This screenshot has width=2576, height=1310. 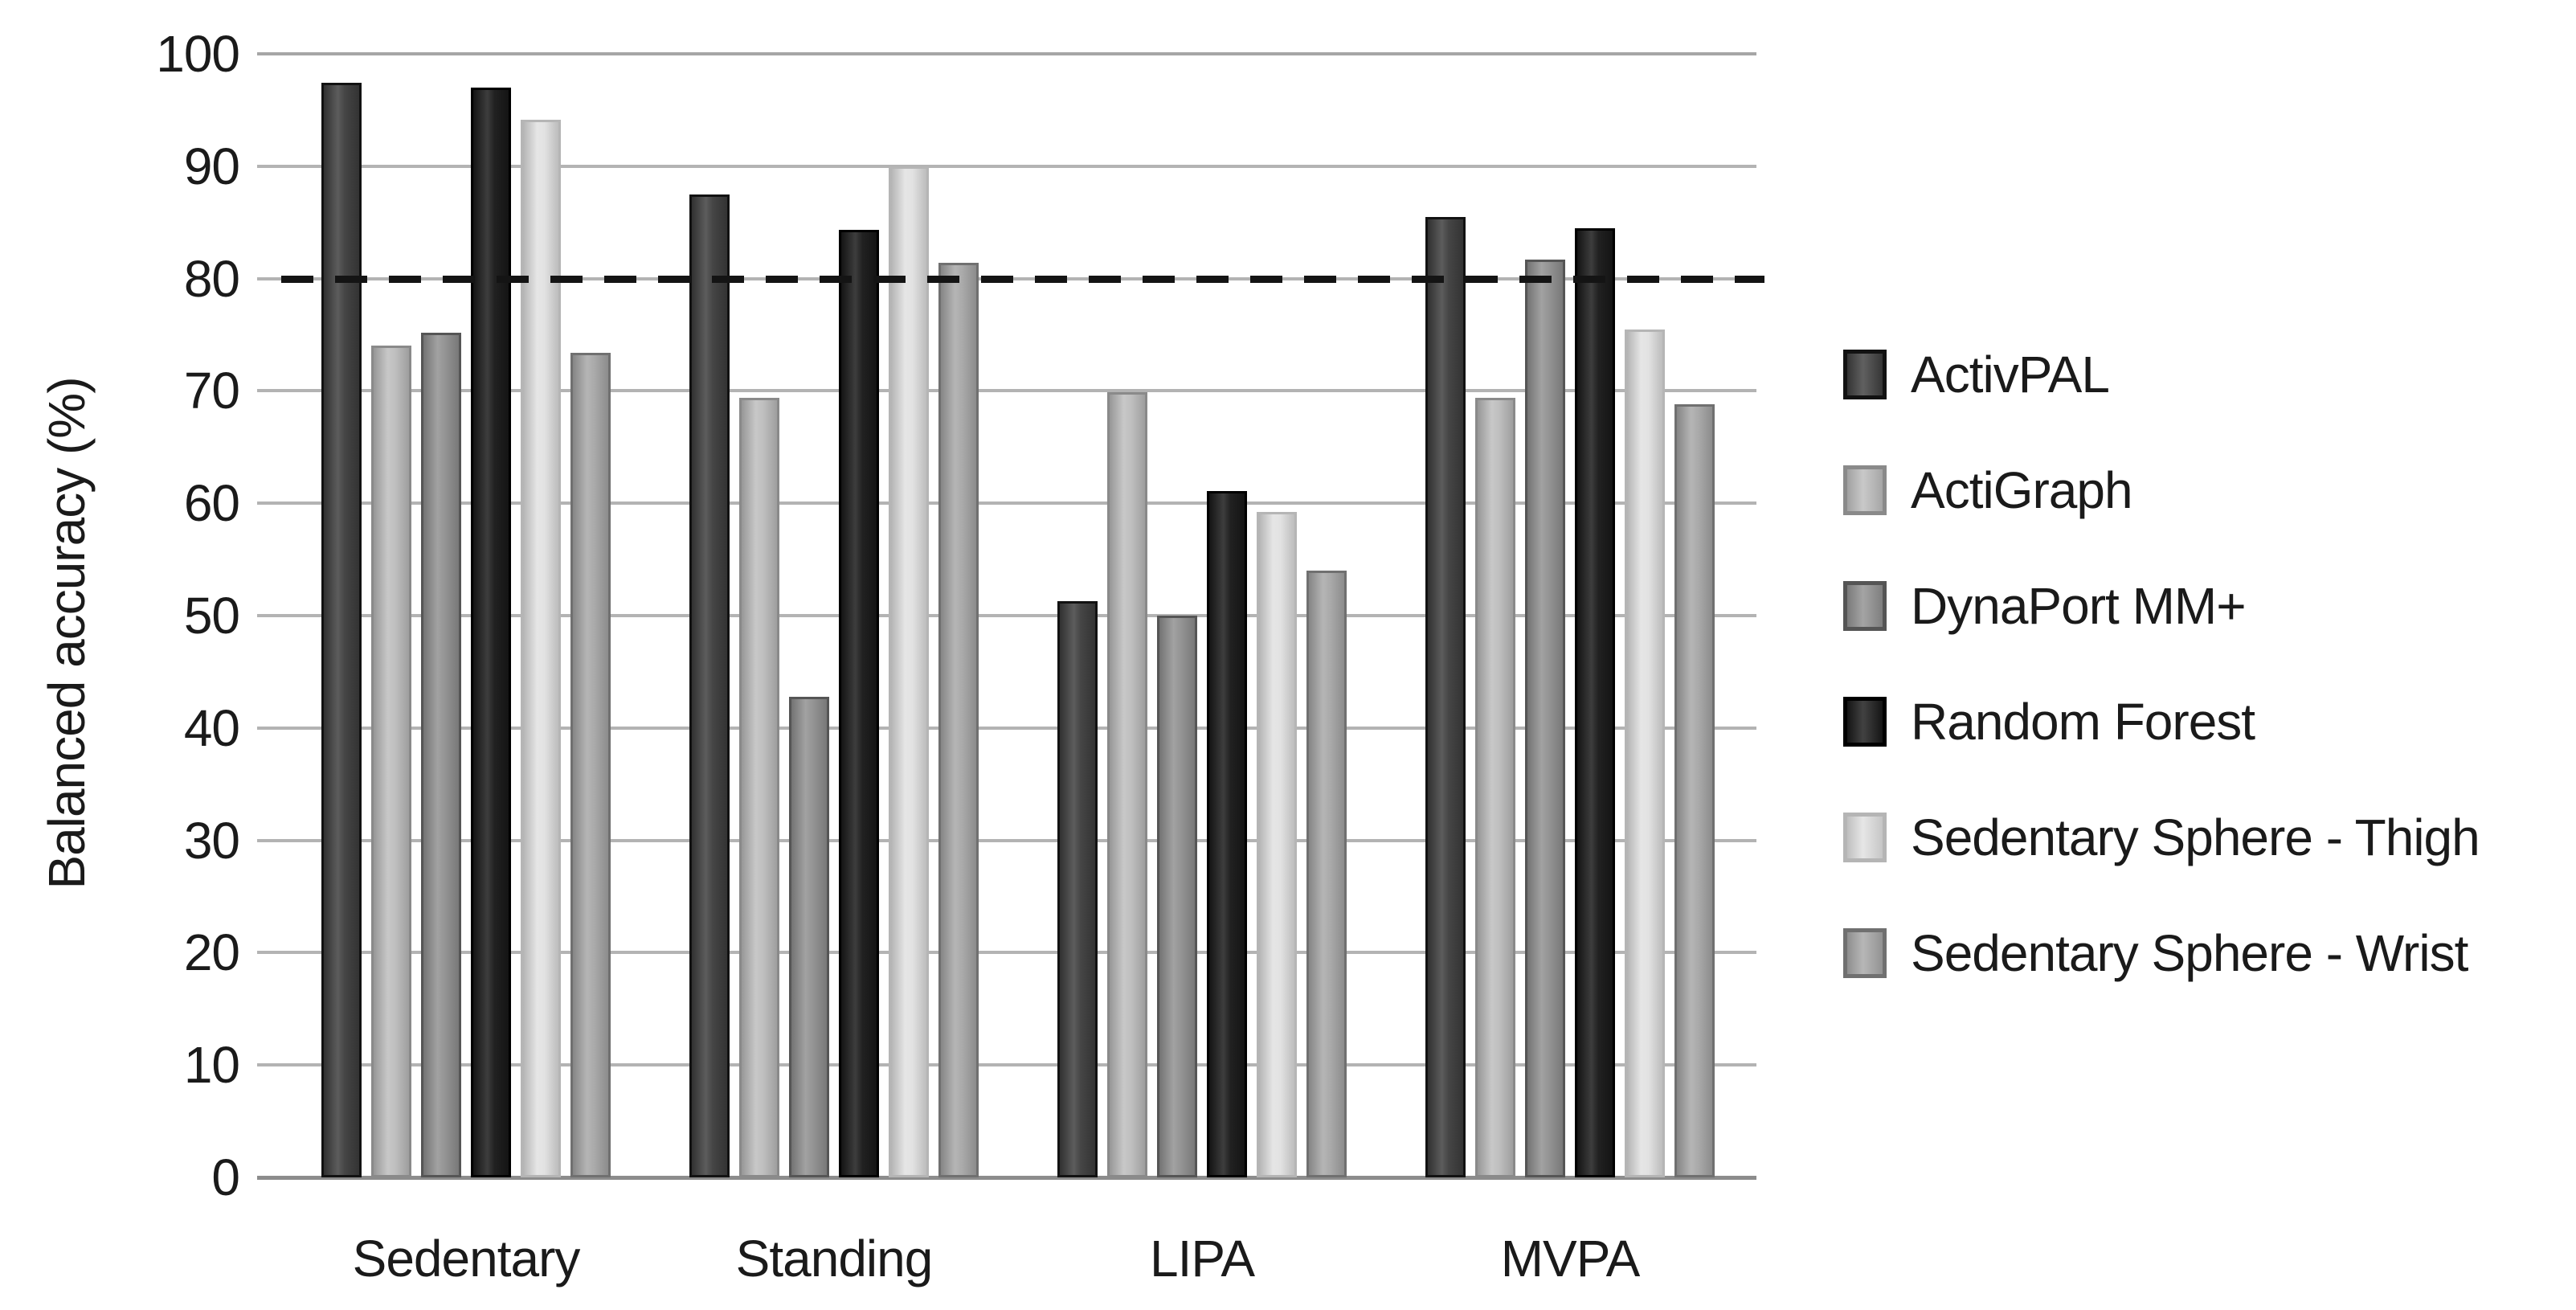 I want to click on x-category-label-mvpa: MVPA, so click(x=1571, y=1258).